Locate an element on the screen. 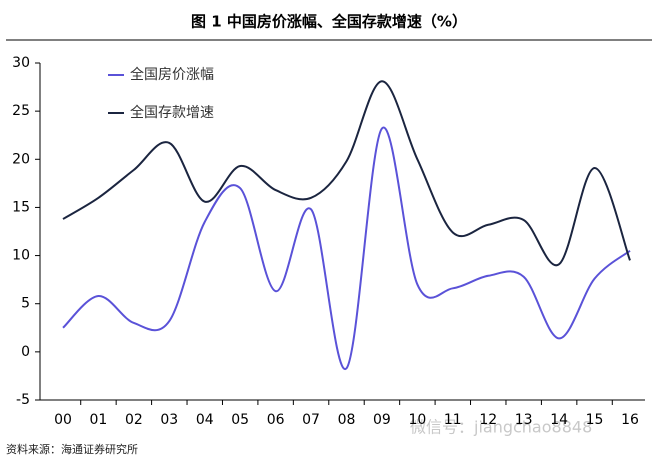 The width and height of the screenshot is (658, 464). y-tick-label: 30 is located at coordinates (21, 63).